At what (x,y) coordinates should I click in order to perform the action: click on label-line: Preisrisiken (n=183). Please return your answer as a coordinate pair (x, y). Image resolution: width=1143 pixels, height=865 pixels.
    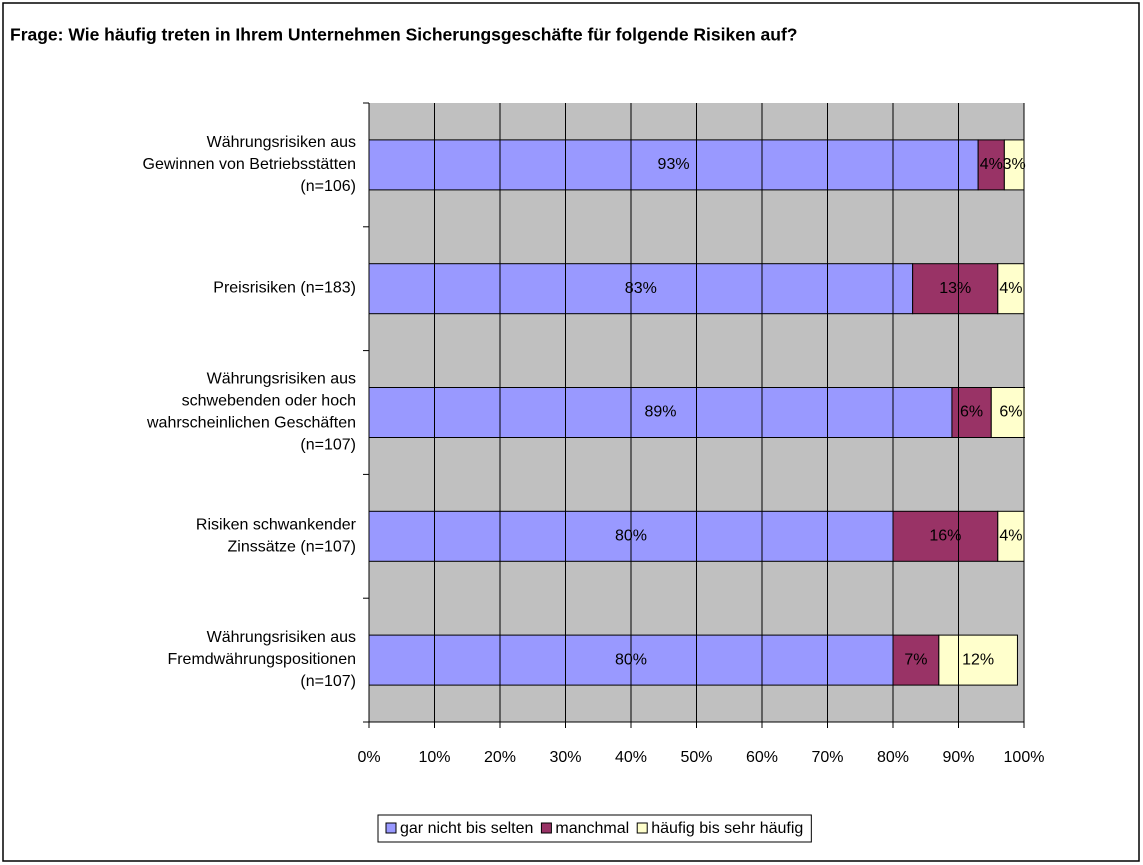
    Looking at the image, I should click on (284, 288).